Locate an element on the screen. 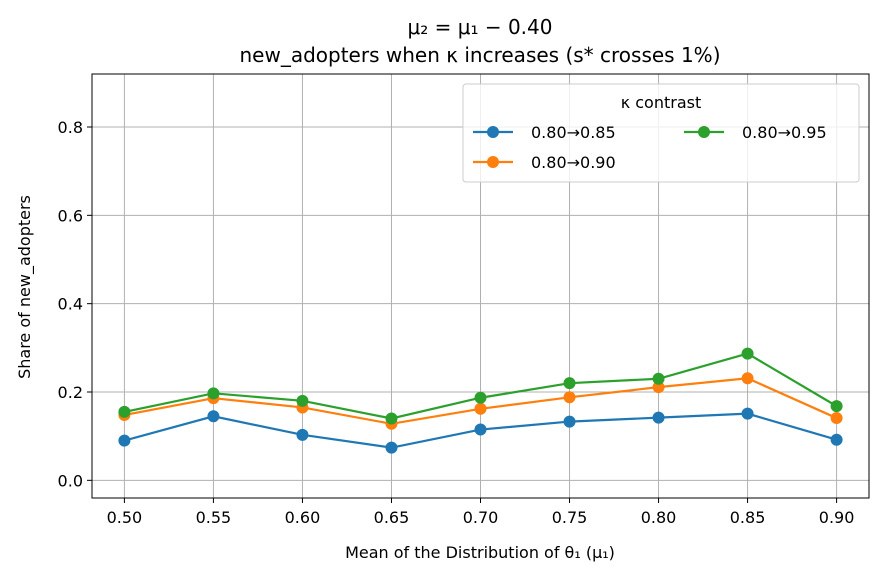  legend: κ contrast 0.80→0.85 0.80→0.90 0.80→0.95 is located at coordinates (661, 133).